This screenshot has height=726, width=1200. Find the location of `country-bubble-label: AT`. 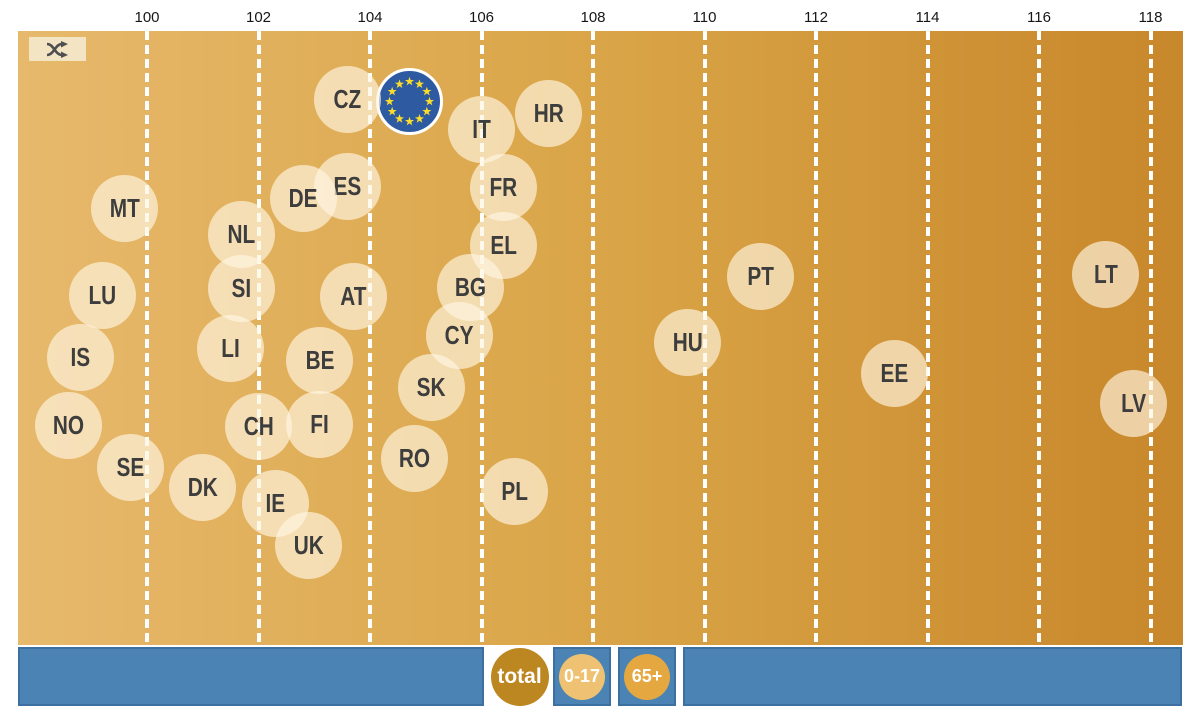

country-bubble-label: AT is located at coordinates (353, 296).